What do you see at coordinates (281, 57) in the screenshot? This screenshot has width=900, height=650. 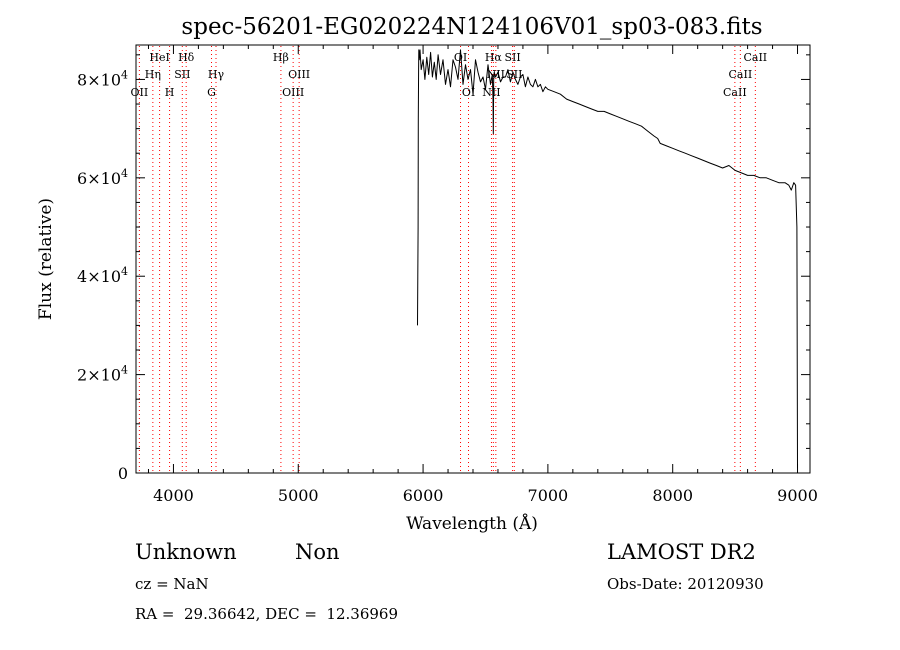 I see `spectral-line-label: Hβ` at bounding box center [281, 57].